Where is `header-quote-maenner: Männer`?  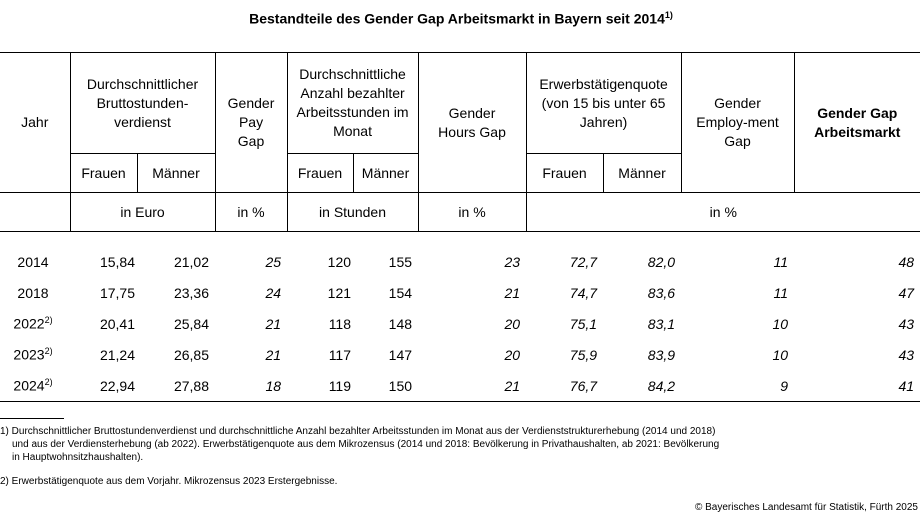 header-quote-maenner: Männer is located at coordinates (642, 173).